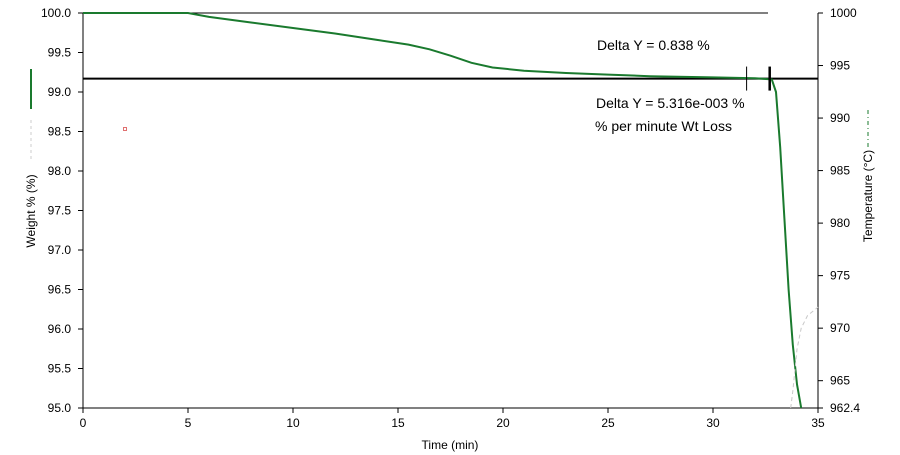 The height and width of the screenshot is (455, 900). I want to click on y2-tick-label: 995, so click(840, 66).